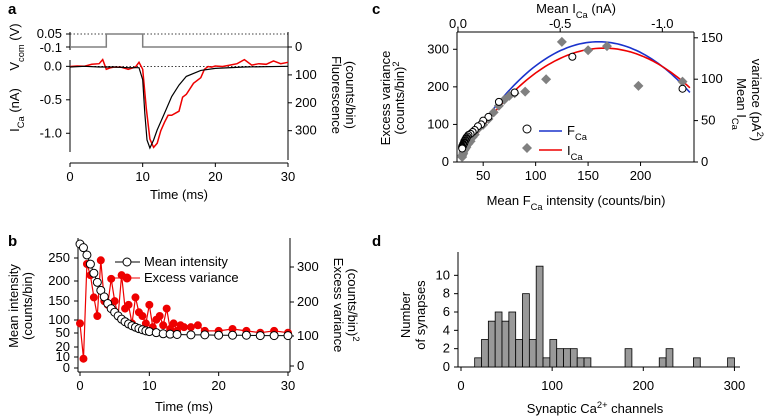  What do you see at coordinates (59, 280) in the screenshot?
I see `b-left-tick-label-200: 200` at bounding box center [59, 280].